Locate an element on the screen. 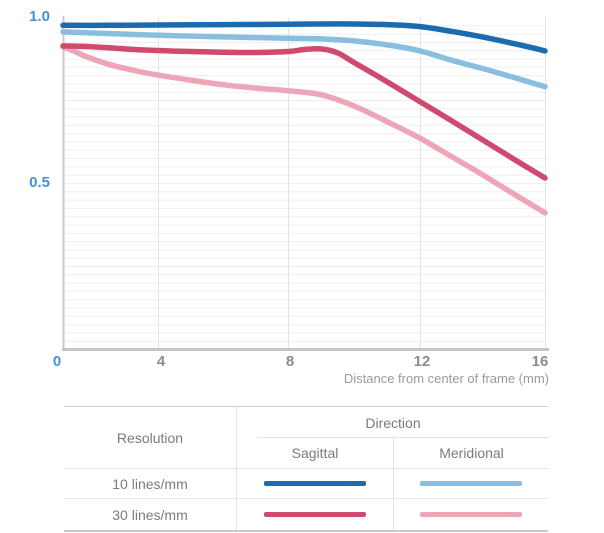 The width and height of the screenshot is (604, 533). resolution-header: Resolution is located at coordinates (150, 437).